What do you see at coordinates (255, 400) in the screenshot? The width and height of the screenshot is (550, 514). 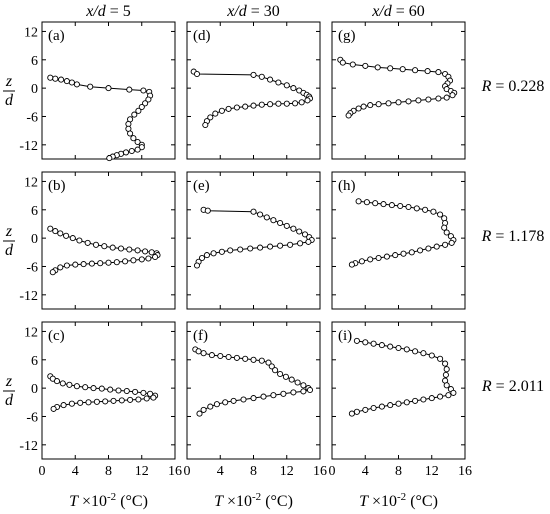 I see `panel: 0 4 8 12 16 (f)` at bounding box center [255, 400].